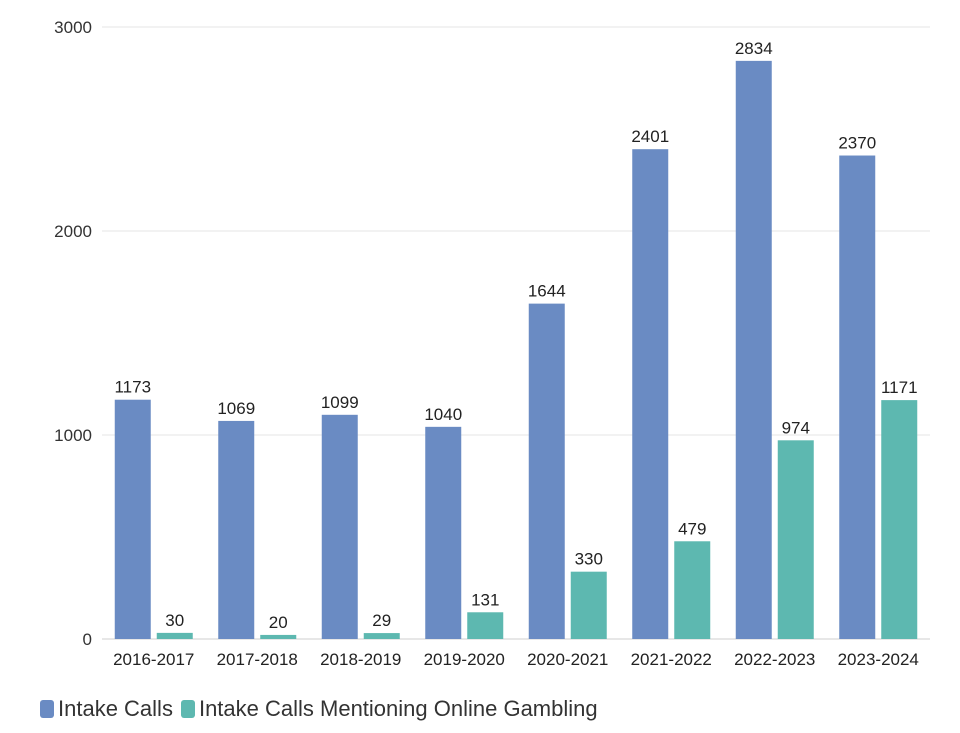  I want to click on data-label-online-gambling-2022-2023: 974, so click(796, 427).